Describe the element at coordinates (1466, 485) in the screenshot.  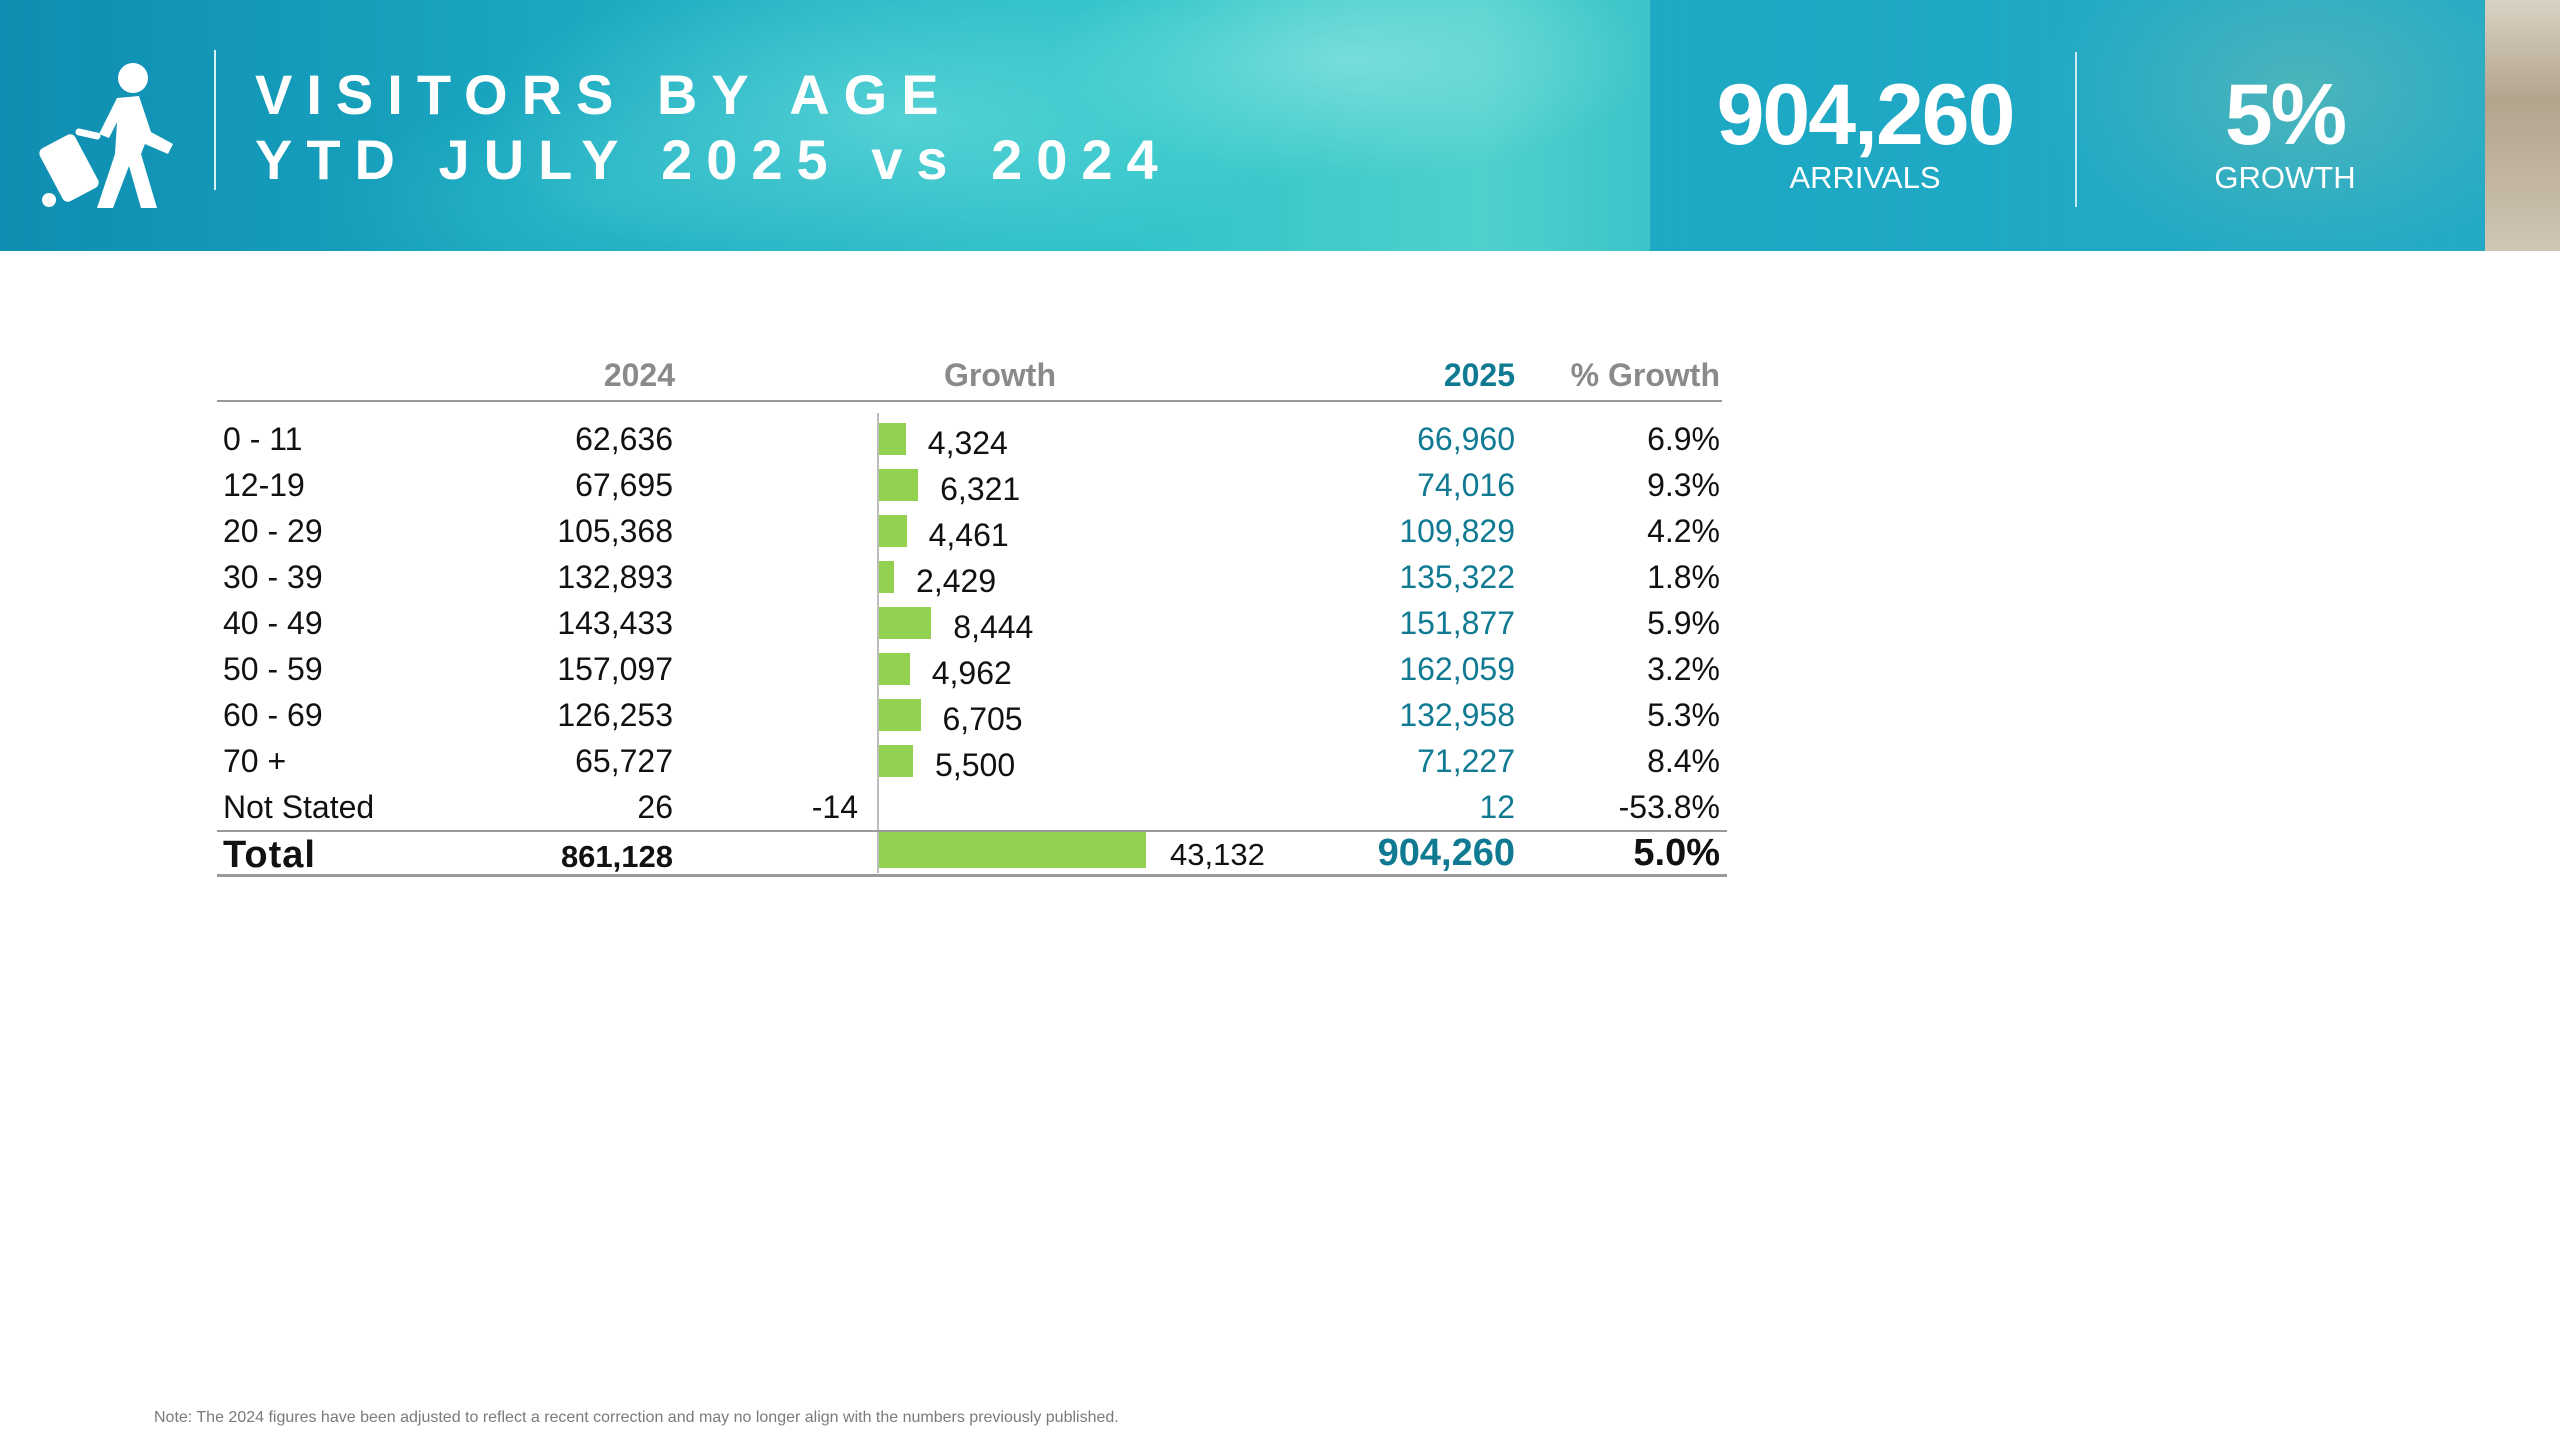
I see `value-2025: 74,016` at that location.